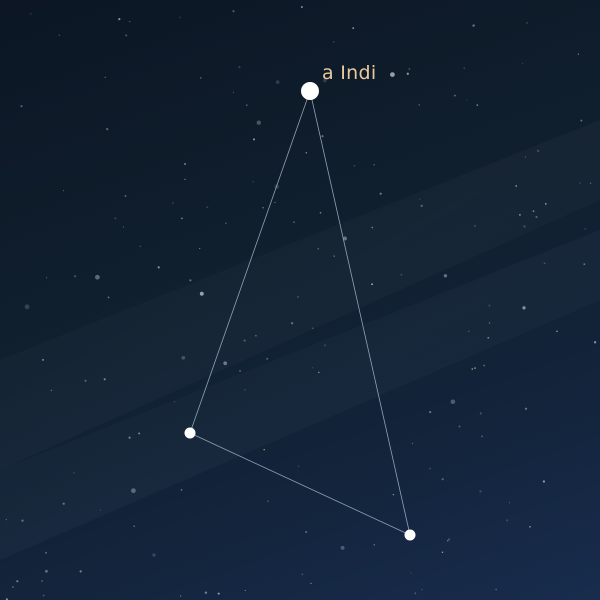  Describe the element at coordinates (410, 535) in the screenshot. I see `star-theta` at that location.